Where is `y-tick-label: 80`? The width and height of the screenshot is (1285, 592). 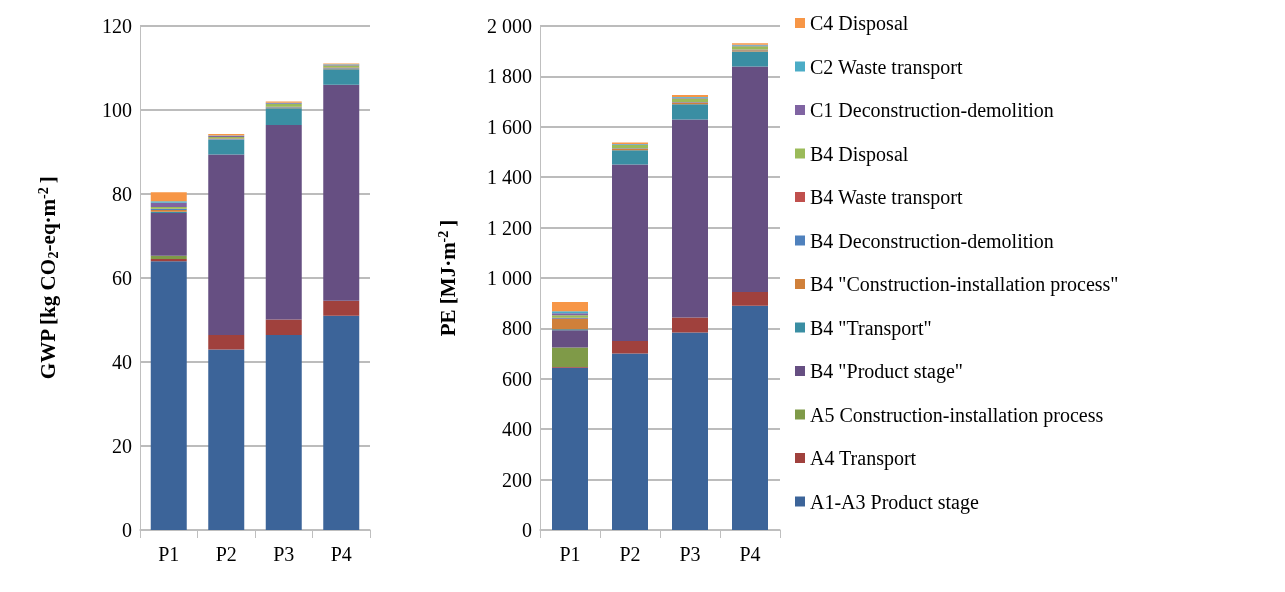 y-tick-label: 80 is located at coordinates (122, 194).